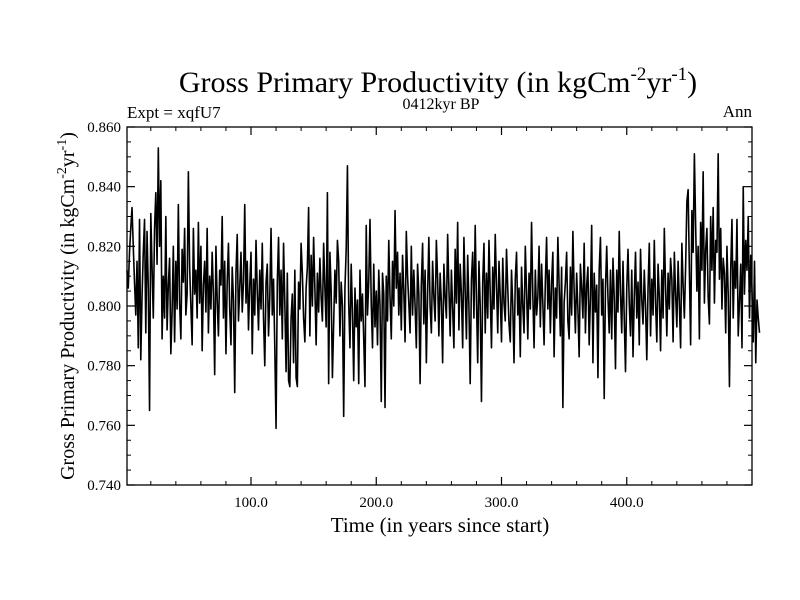 This screenshot has height=600, width=800. Describe the element at coordinates (174, 112) in the screenshot. I see `experiment-label: Expt = xqfU7` at that location.